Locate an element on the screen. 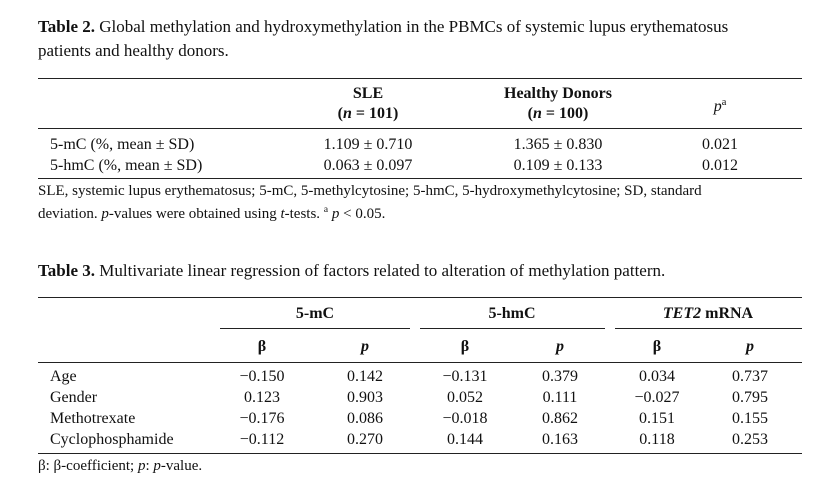 This screenshot has width=816, height=491. cell: 0.862 is located at coordinates (560, 419).